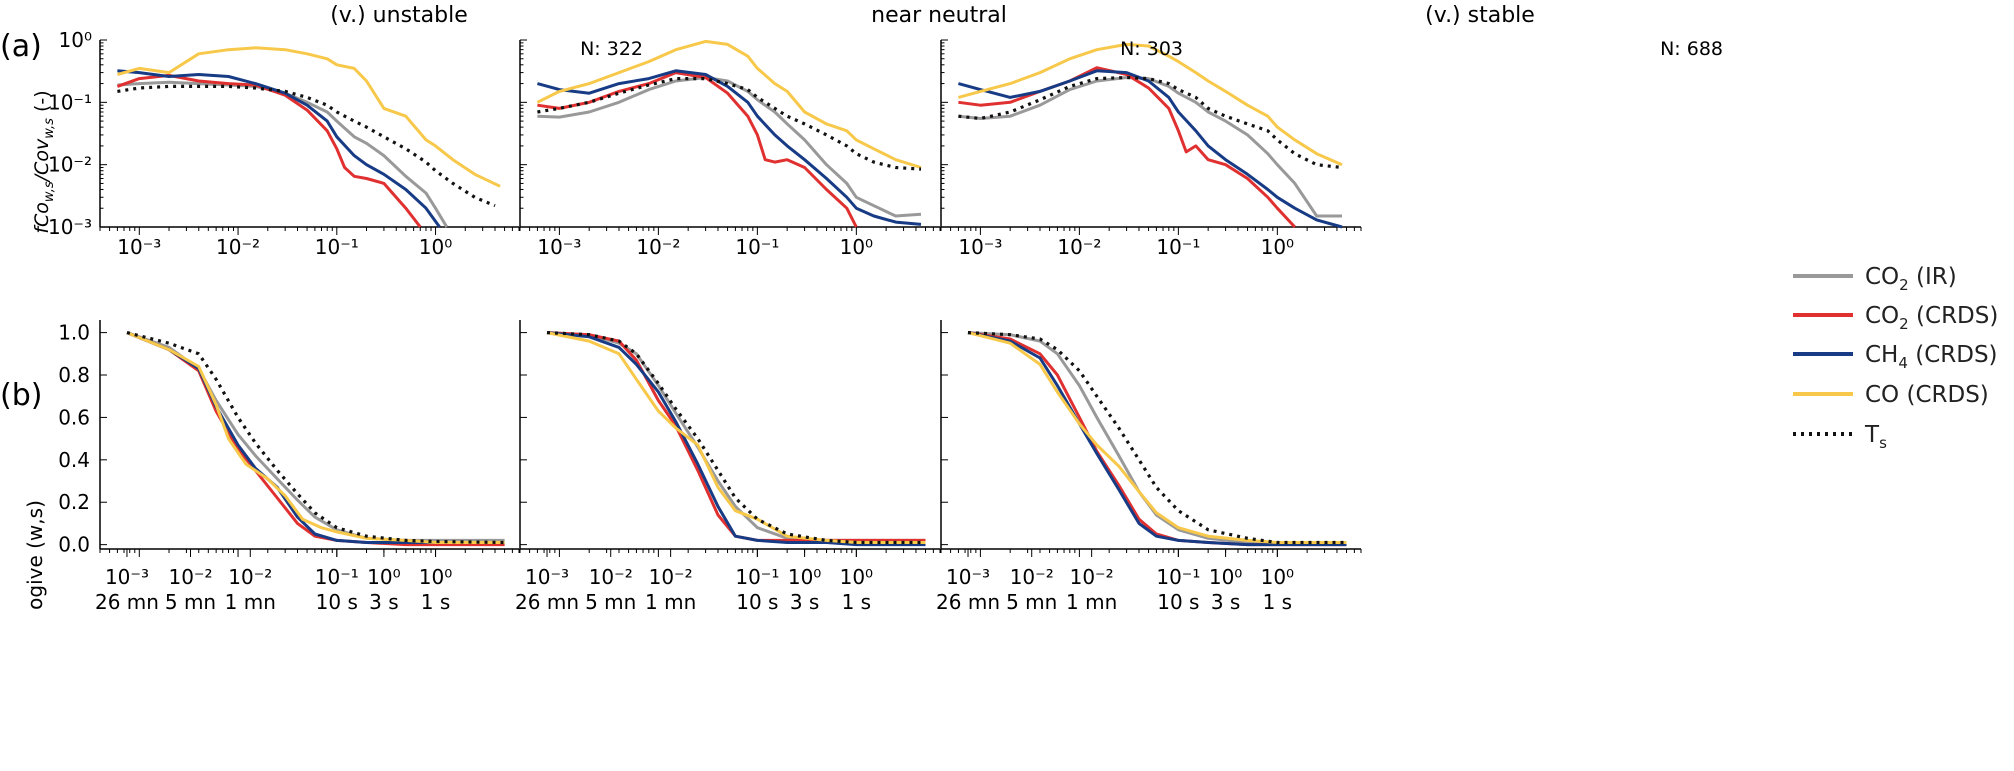  What do you see at coordinates (658, 247) in the screenshot?
I see `x-tick-label-a-1-1: 10⁻²` at bounding box center [658, 247].